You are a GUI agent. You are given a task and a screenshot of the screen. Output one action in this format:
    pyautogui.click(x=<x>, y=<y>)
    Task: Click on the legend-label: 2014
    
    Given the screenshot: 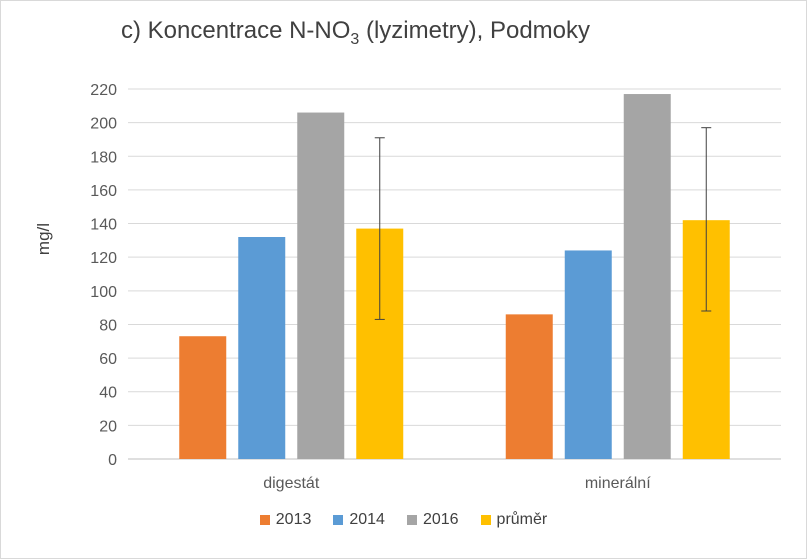 What is the action you would take?
    pyautogui.click(x=367, y=519)
    